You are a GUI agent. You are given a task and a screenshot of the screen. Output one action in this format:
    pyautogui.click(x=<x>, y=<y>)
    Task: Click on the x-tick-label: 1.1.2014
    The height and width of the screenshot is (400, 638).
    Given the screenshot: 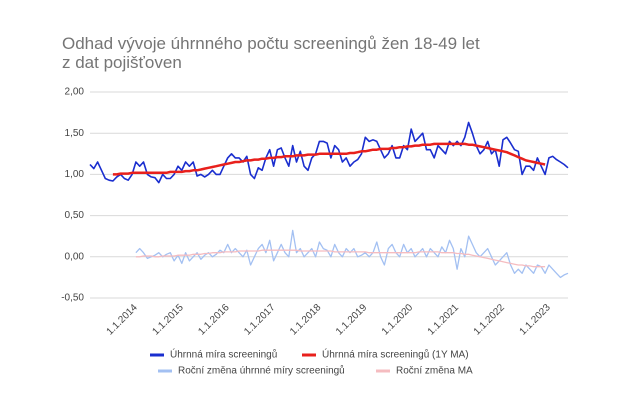 What is the action you would take?
    pyautogui.click(x=123, y=320)
    